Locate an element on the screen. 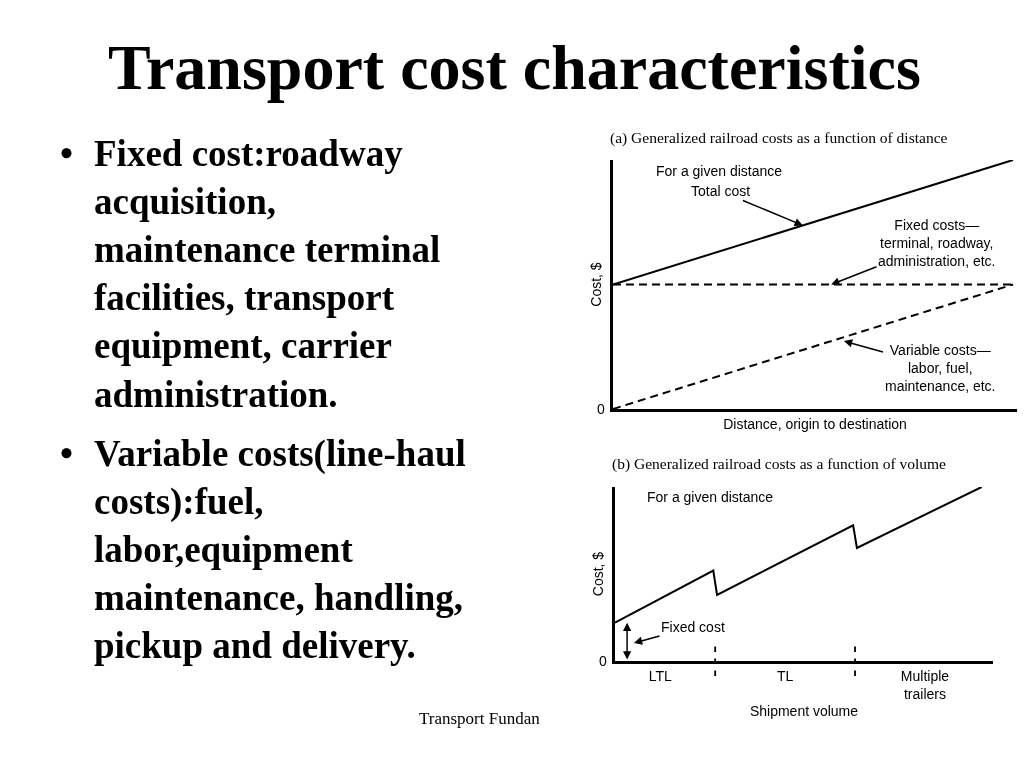  annotation: 0 is located at coordinates (601, 409).